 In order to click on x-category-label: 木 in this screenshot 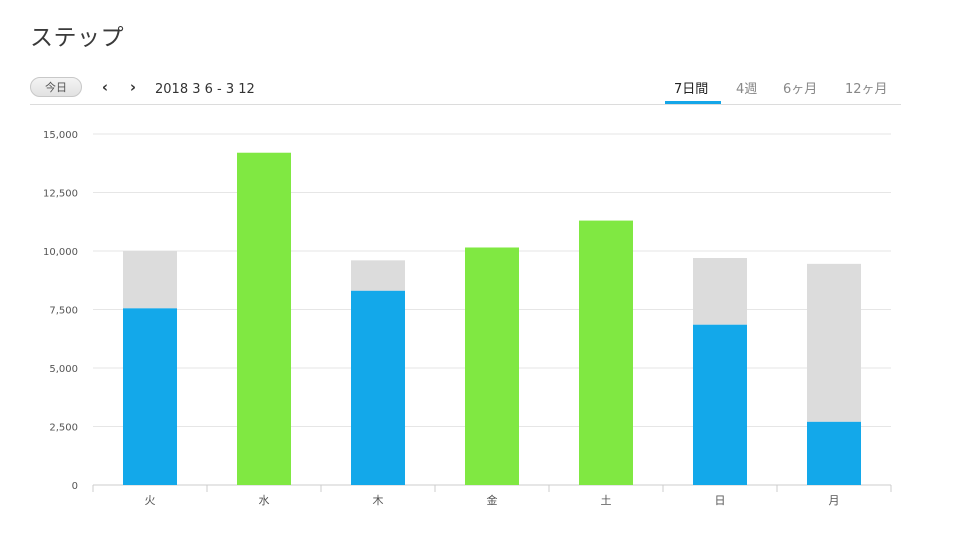, I will do `click(378, 500)`.